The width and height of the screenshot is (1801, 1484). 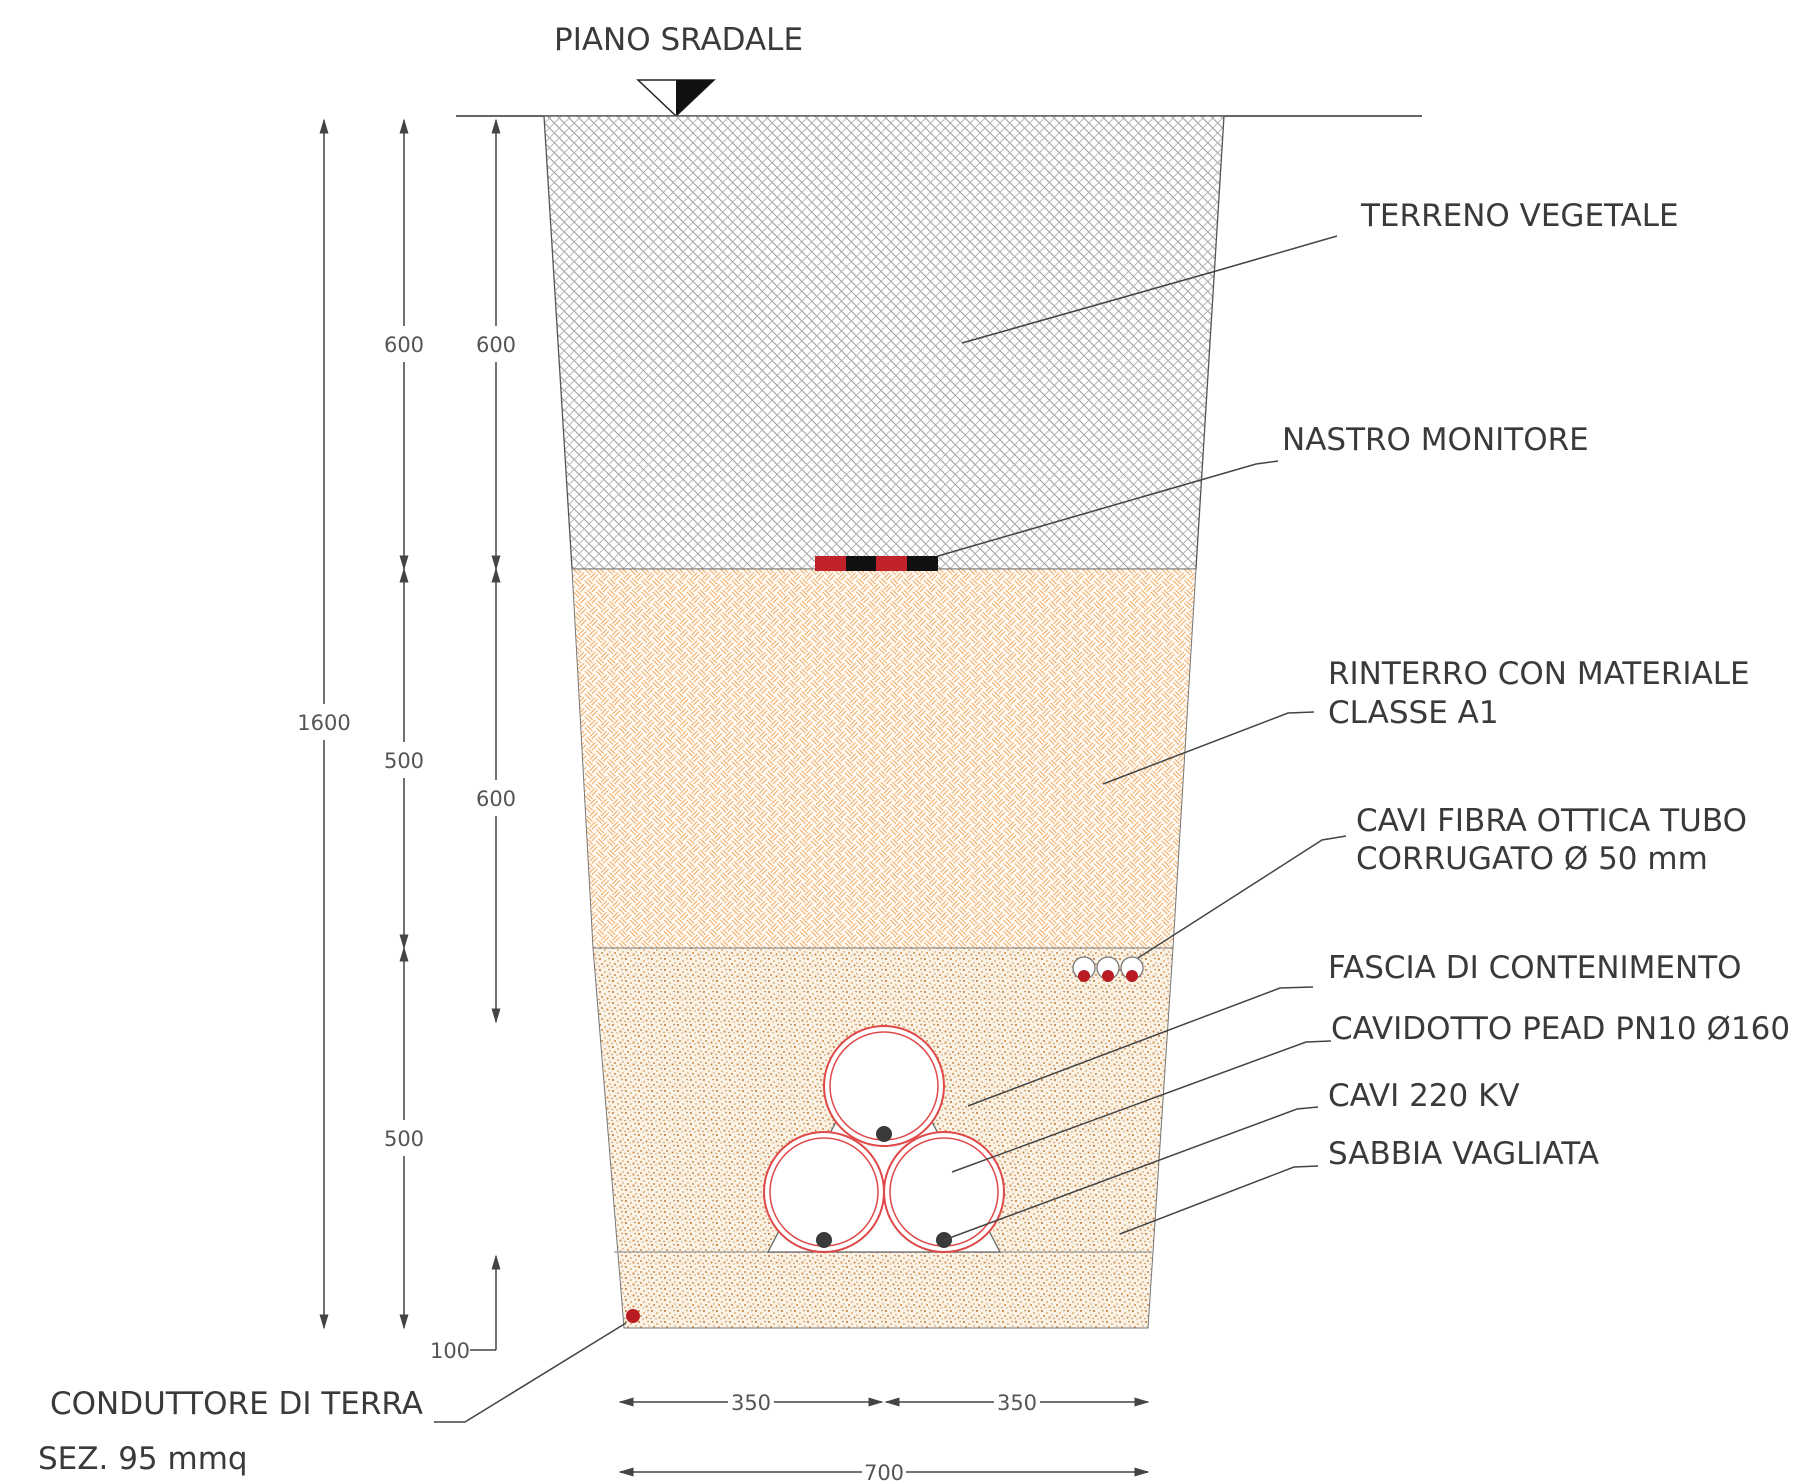 What do you see at coordinates (404, 345) in the screenshot?
I see `dim-col2-topsoil-label: 600` at bounding box center [404, 345].